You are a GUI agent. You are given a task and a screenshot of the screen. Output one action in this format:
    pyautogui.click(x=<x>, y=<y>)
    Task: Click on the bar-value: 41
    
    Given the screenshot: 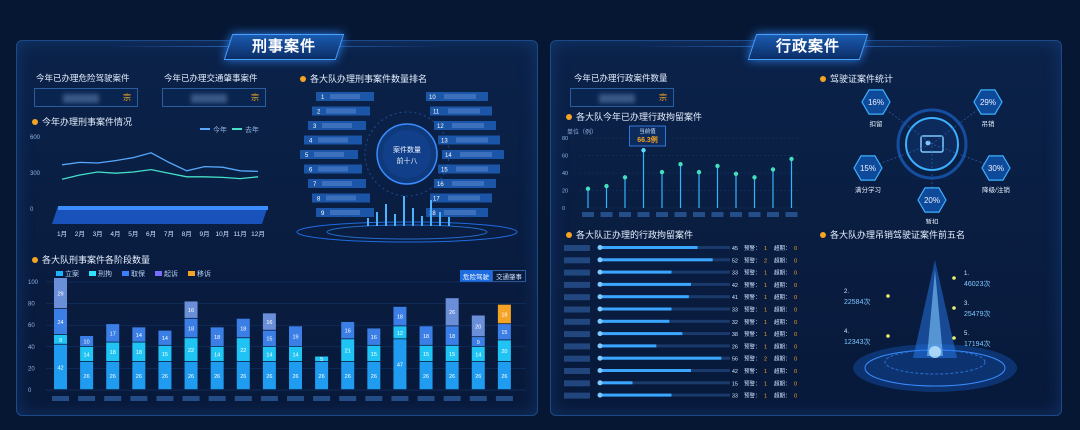 What is the action you would take?
    pyautogui.click(x=735, y=298)
    